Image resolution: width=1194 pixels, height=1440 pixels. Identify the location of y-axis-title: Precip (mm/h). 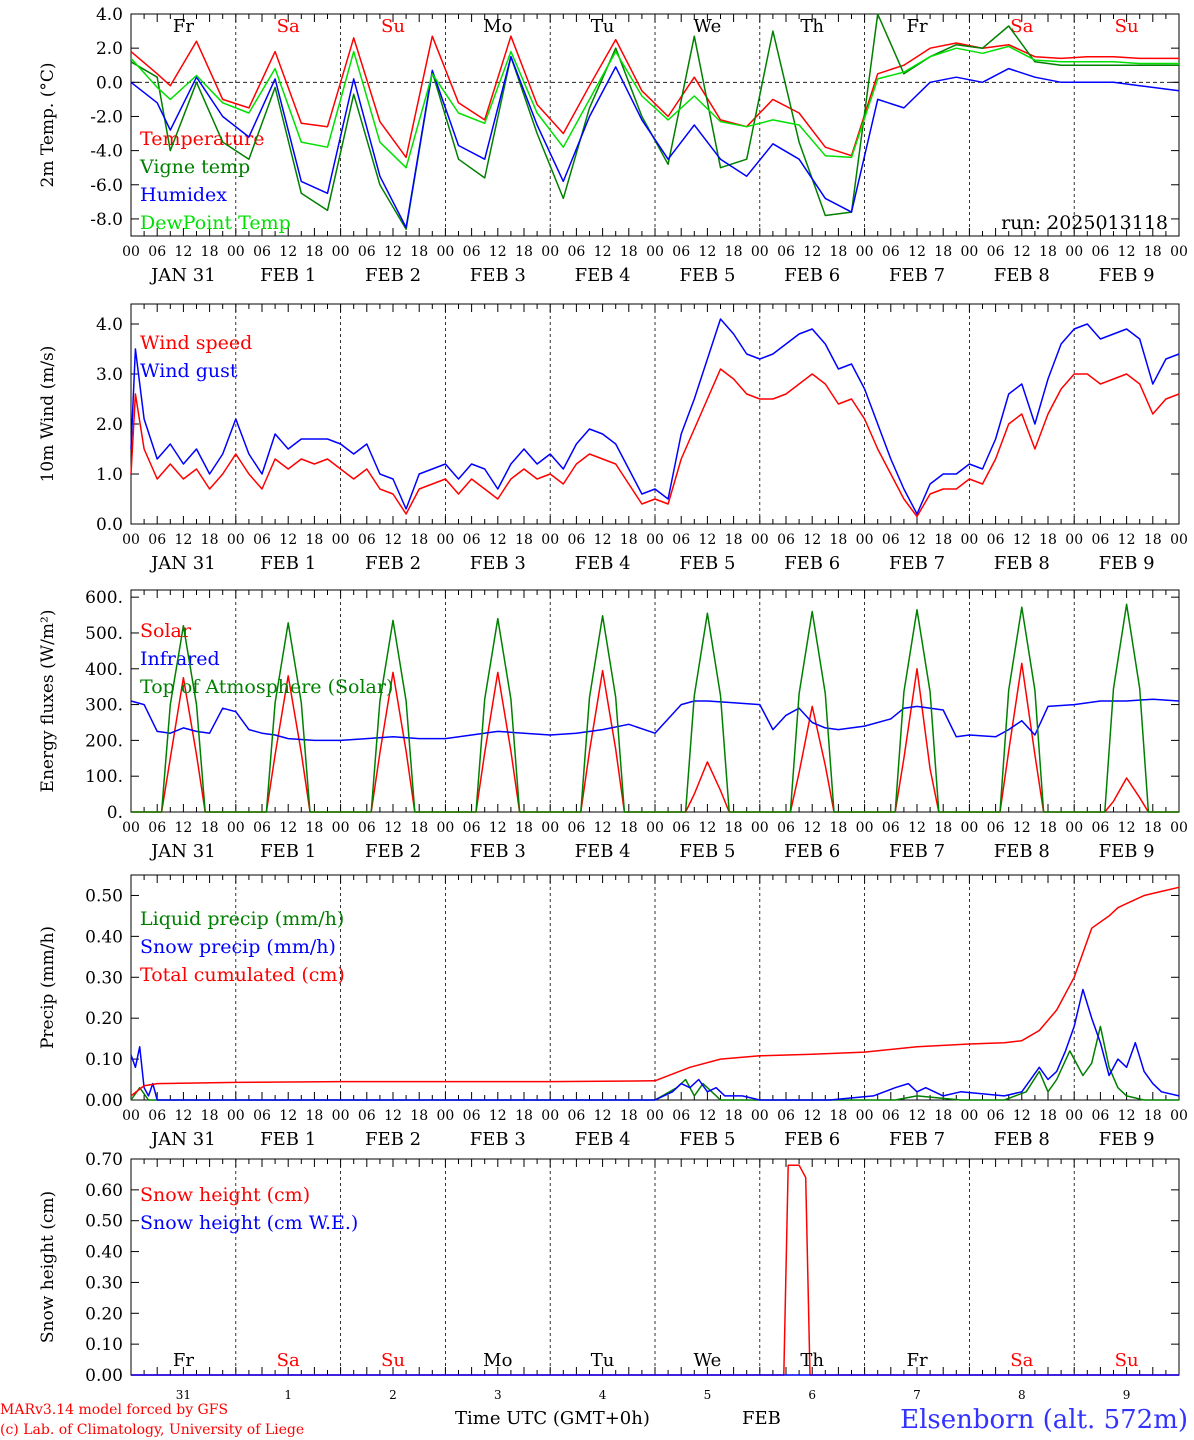
(48, 987).